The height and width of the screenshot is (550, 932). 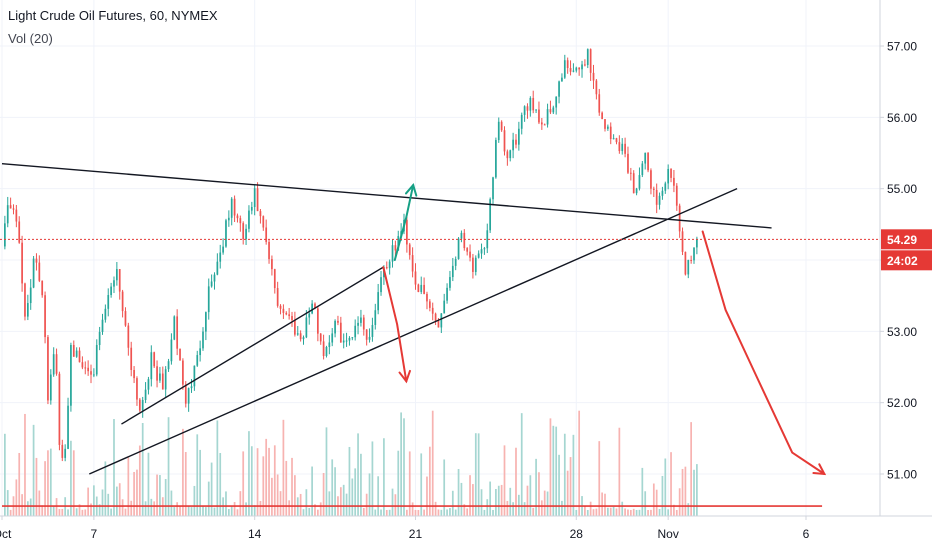 I want to click on symbol-legend: Light Crude Oil Futures, 60, NYMEX, so click(x=113, y=15).